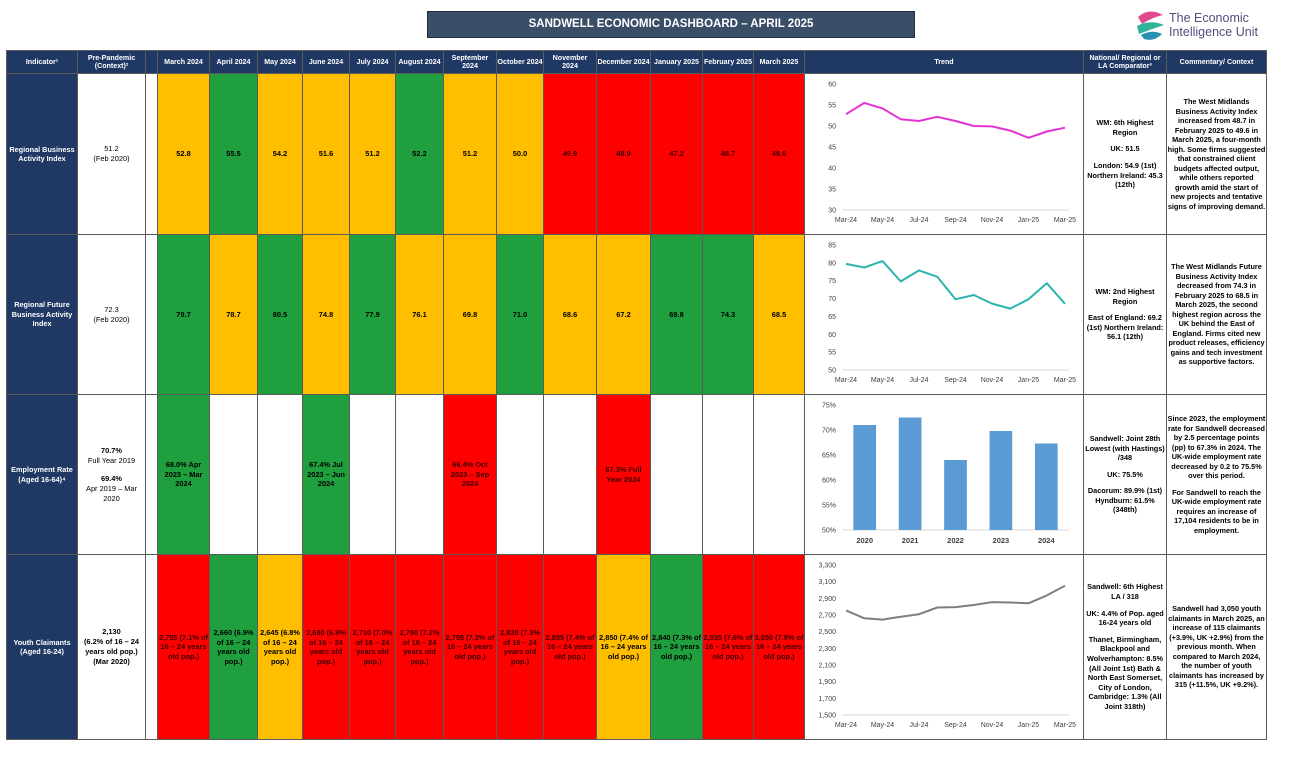 The height and width of the screenshot is (766, 1292). What do you see at coordinates (520, 154) in the screenshot?
I see `month-value: 50.0` at bounding box center [520, 154].